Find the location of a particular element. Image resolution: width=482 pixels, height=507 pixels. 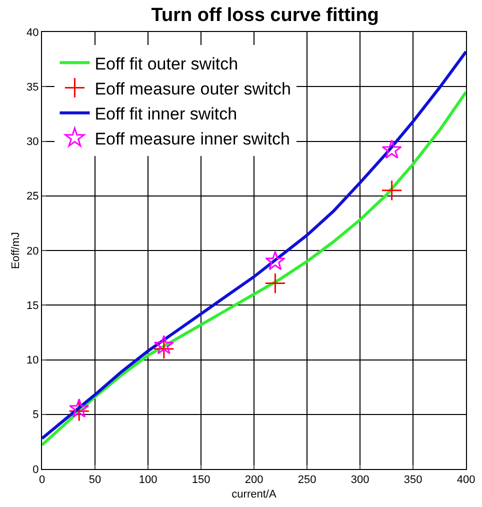

y-tick-label: 10 is located at coordinates (32, 360).